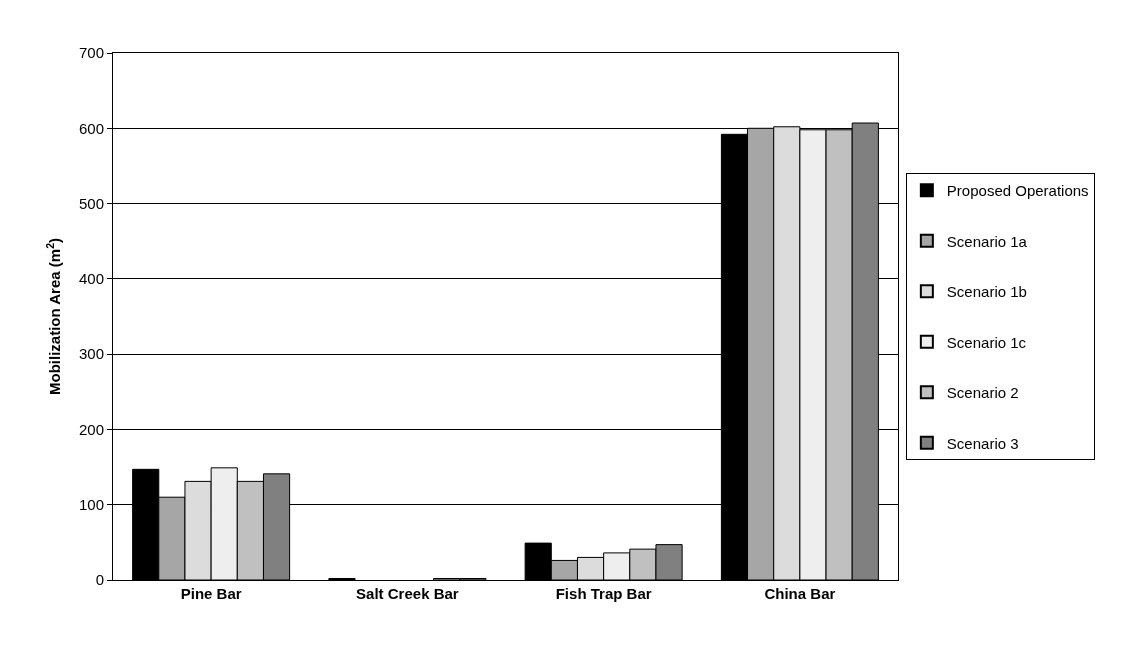 Image resolution: width=1133 pixels, height=646 pixels. I want to click on x-tick-label: China Bar, so click(800, 593).